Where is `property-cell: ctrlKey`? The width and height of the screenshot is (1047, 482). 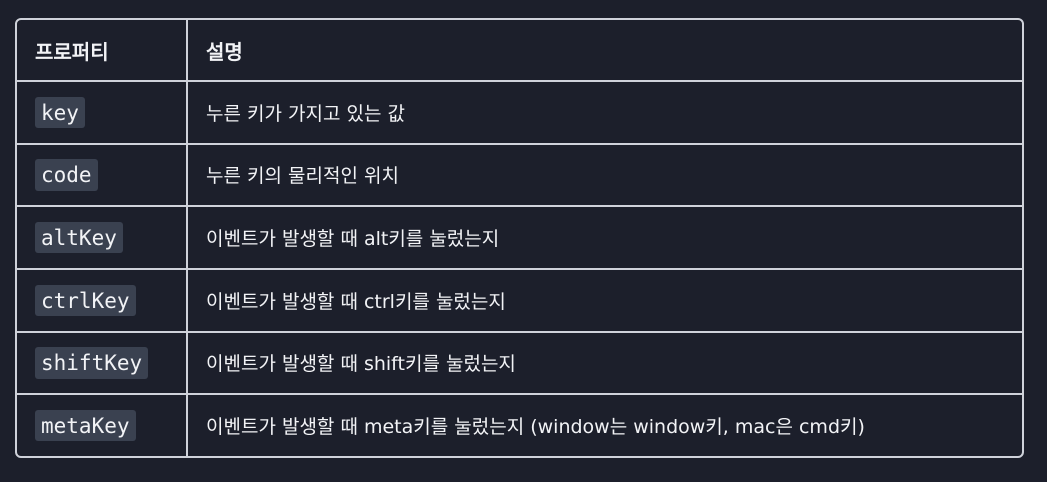
property-cell: ctrlKey is located at coordinates (102, 300).